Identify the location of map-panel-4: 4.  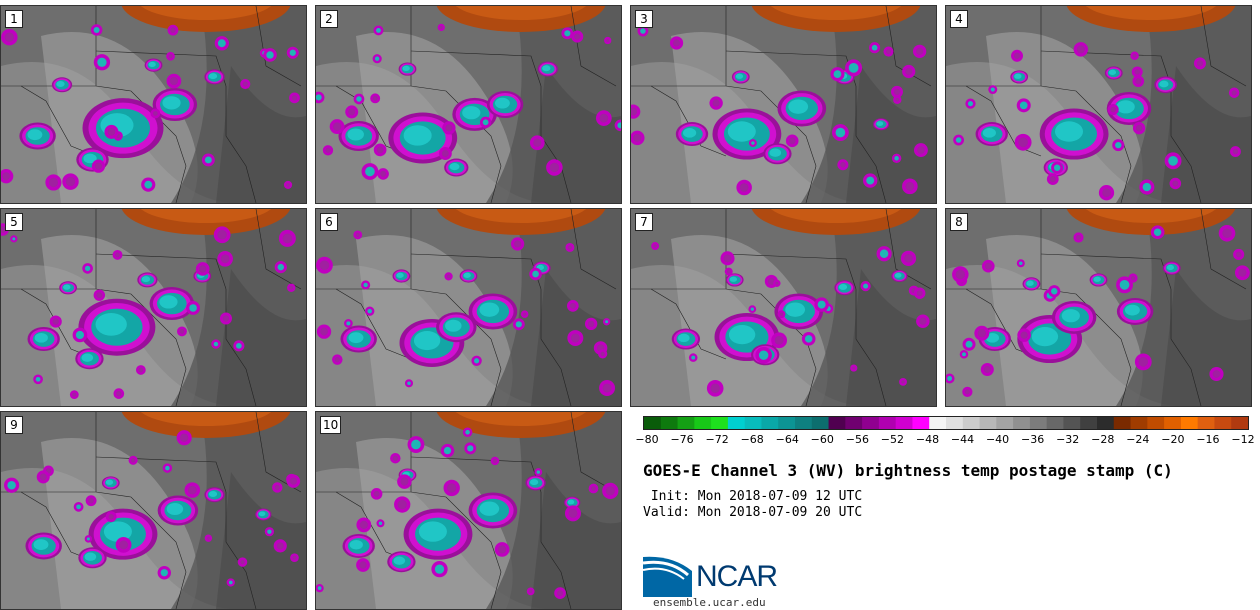
(1098, 104).